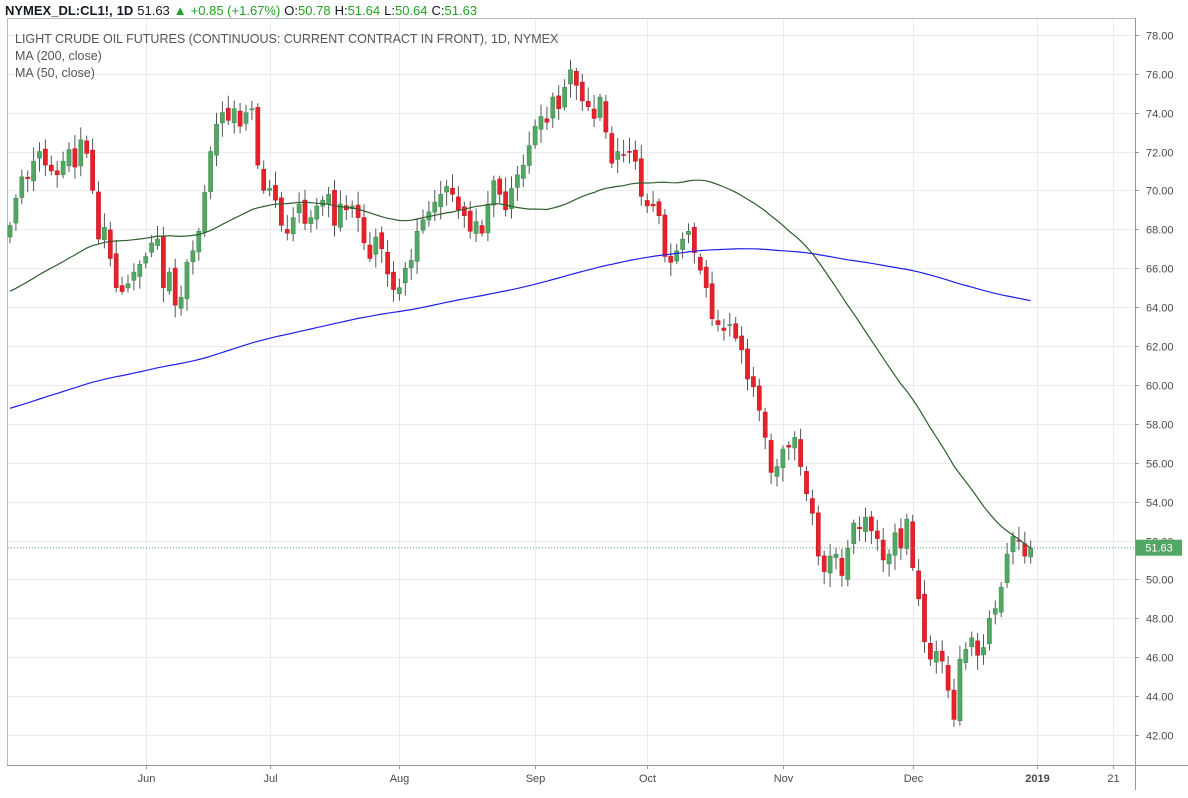  What do you see at coordinates (1160, 192) in the screenshot?
I see `price-tick-label: 70.00` at bounding box center [1160, 192].